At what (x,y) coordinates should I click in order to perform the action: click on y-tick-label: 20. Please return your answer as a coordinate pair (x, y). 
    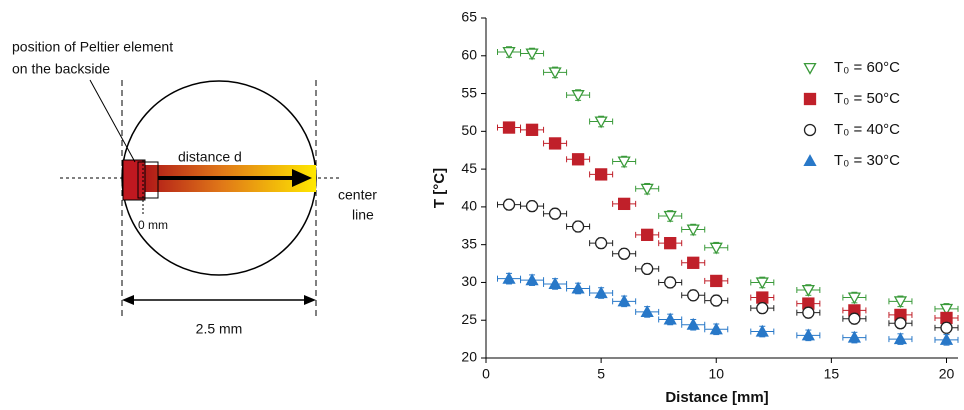
    Looking at the image, I should click on (469, 357).